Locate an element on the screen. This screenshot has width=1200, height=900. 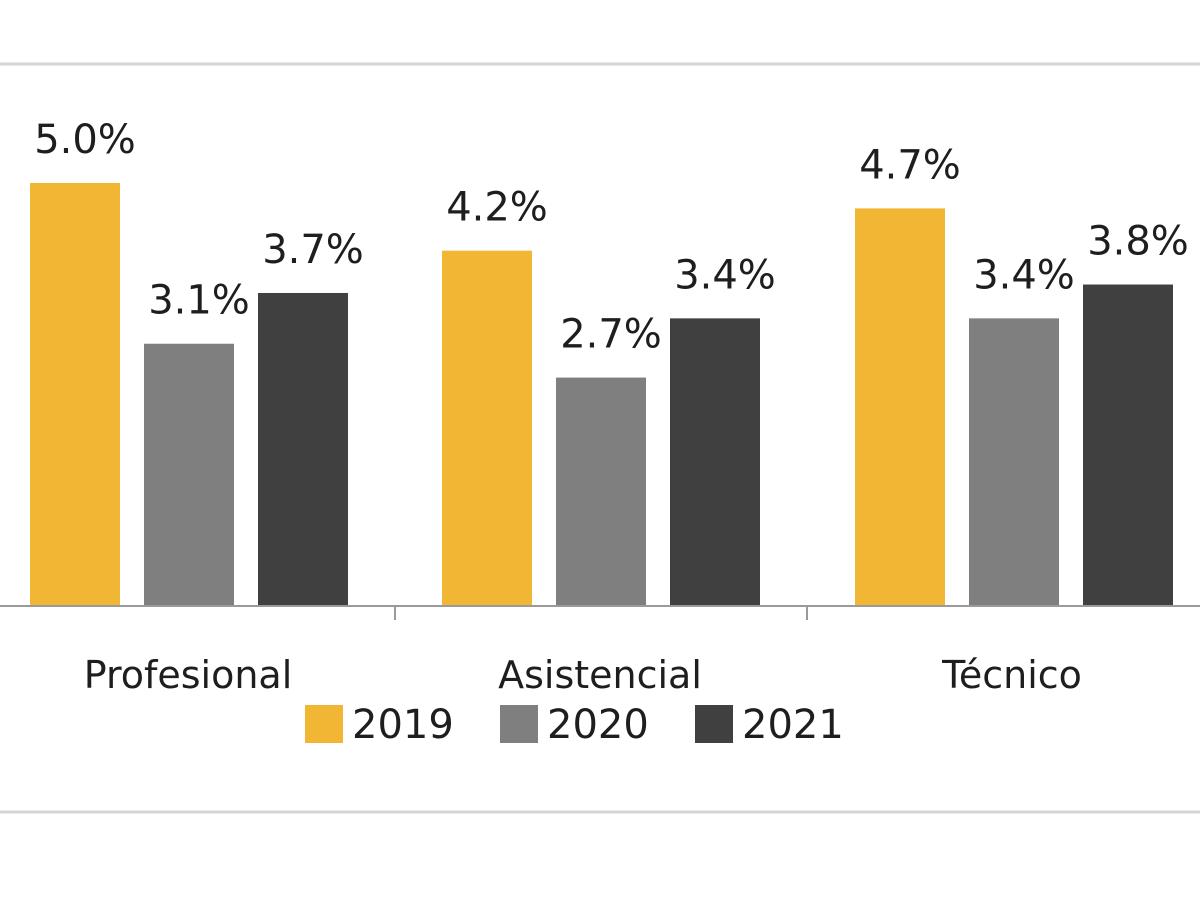
data-label-2021-1: 3.4% is located at coordinates (725, 275).